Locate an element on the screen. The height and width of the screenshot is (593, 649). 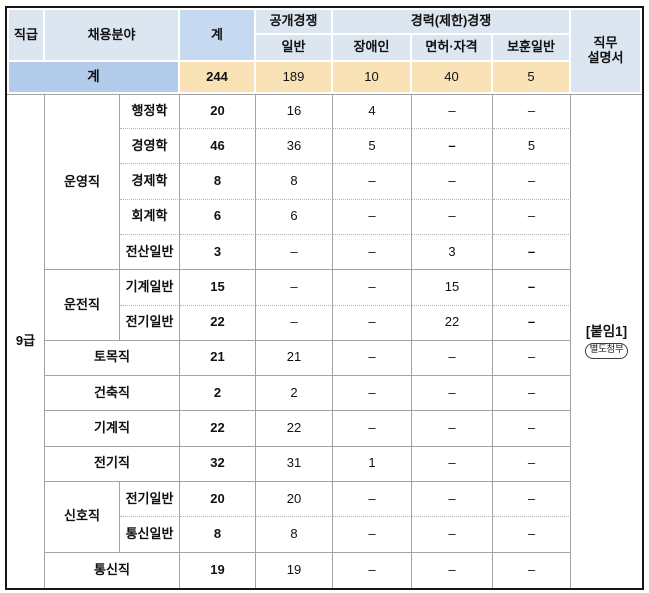
row-label: 토목직 is located at coordinates (112, 358).